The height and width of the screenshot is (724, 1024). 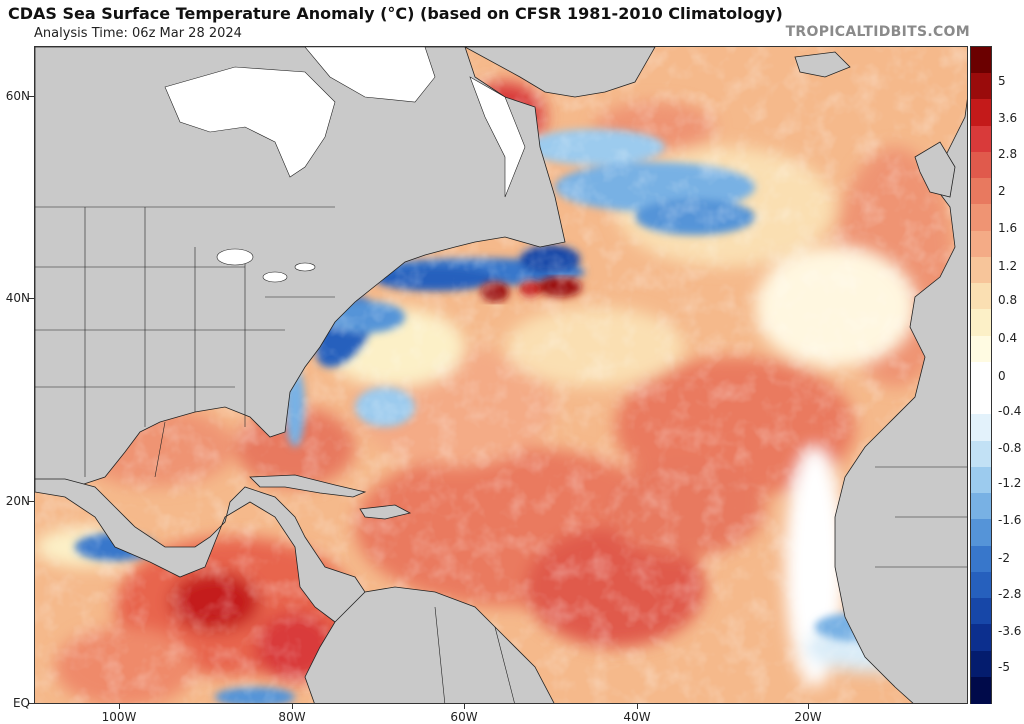 What do you see at coordinates (1002, 376) in the screenshot?
I see `colorbar-label: 0` at bounding box center [1002, 376].